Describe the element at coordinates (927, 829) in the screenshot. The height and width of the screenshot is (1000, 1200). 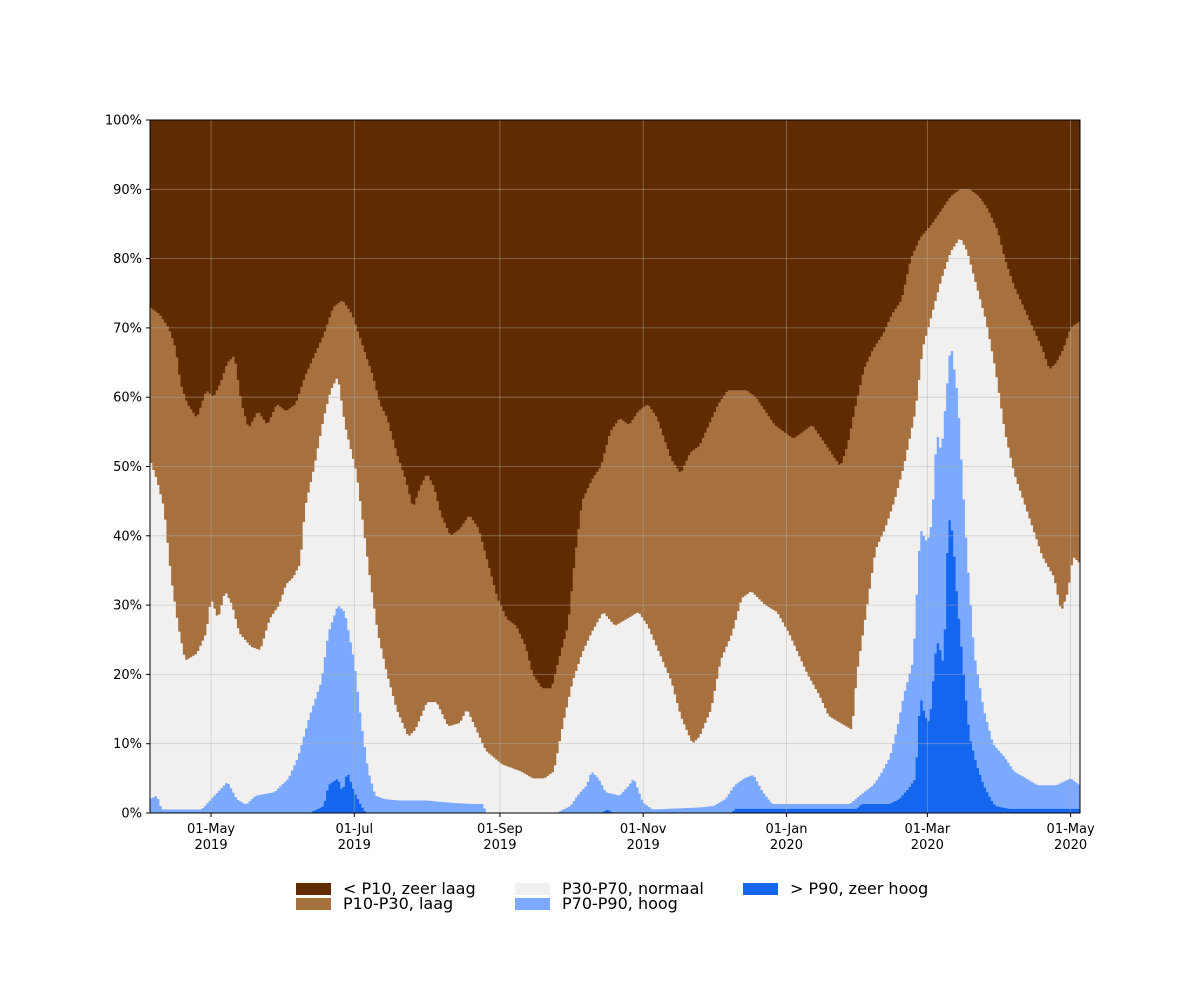
I see `x-tick-label: 01-Mar` at that location.